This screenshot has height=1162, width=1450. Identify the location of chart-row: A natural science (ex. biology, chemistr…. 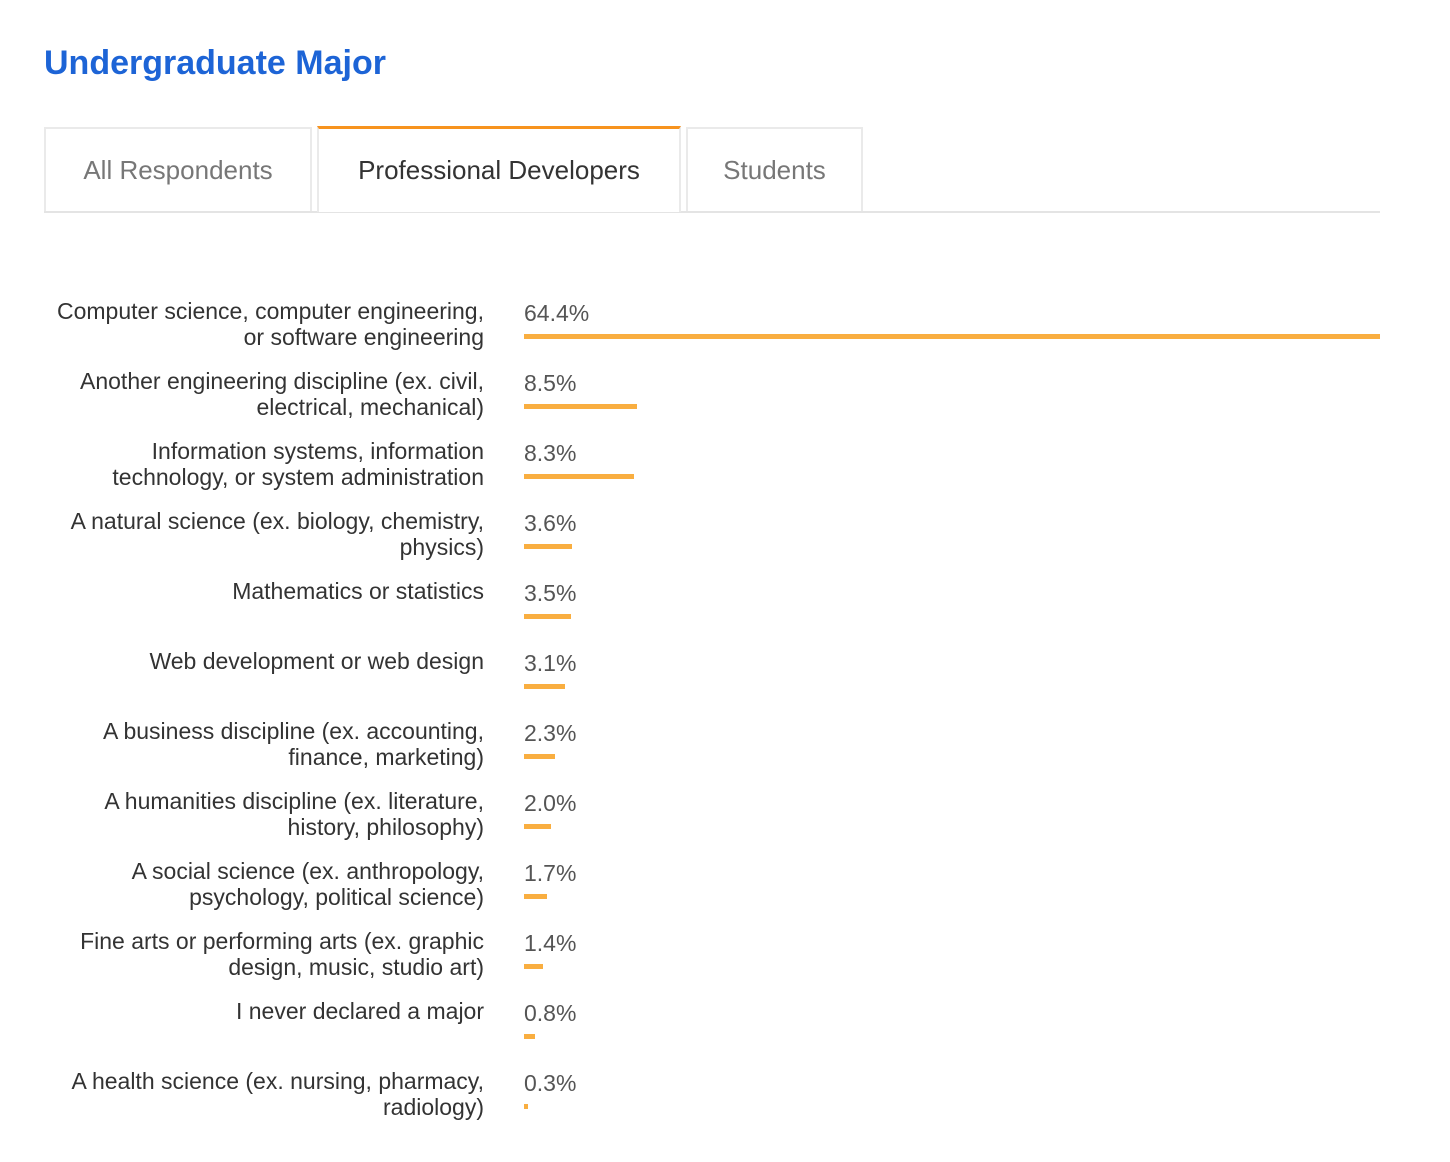
(725, 541).